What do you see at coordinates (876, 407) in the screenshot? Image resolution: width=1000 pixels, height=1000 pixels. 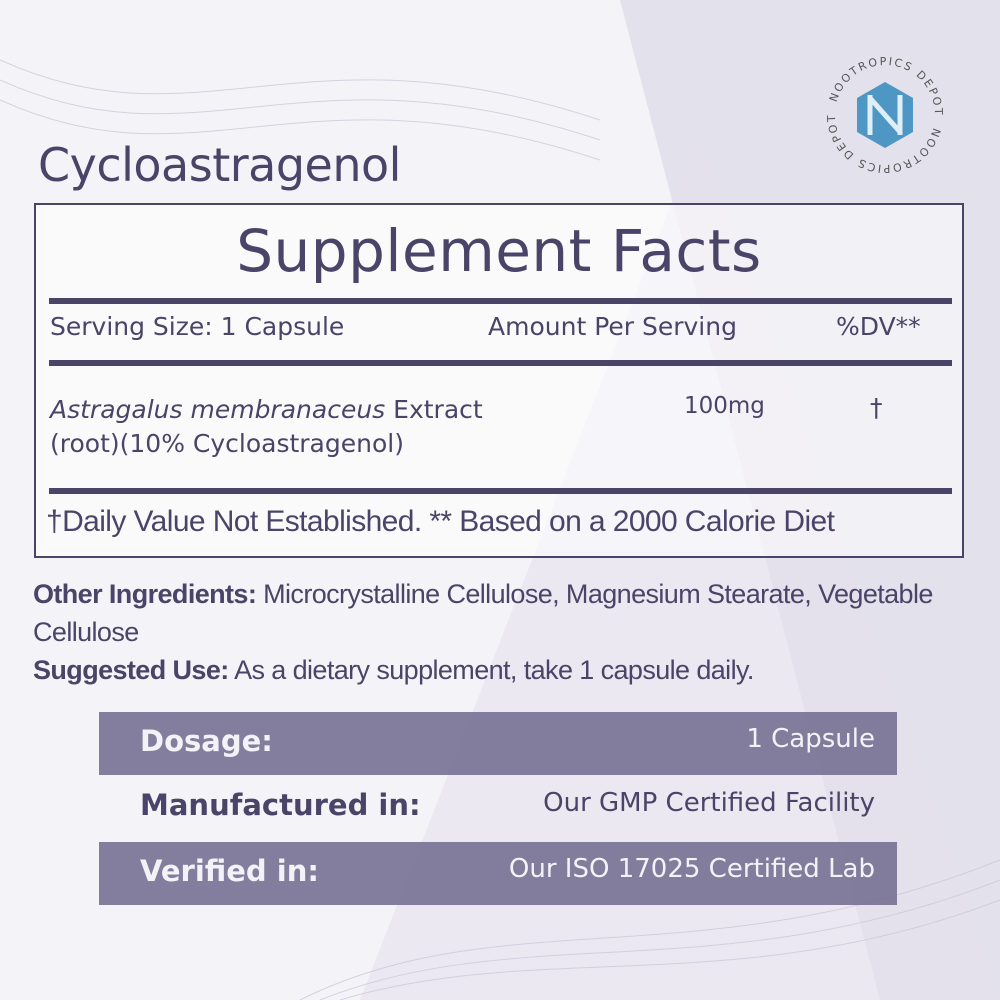 I see `ingredient-dv: †` at bounding box center [876, 407].